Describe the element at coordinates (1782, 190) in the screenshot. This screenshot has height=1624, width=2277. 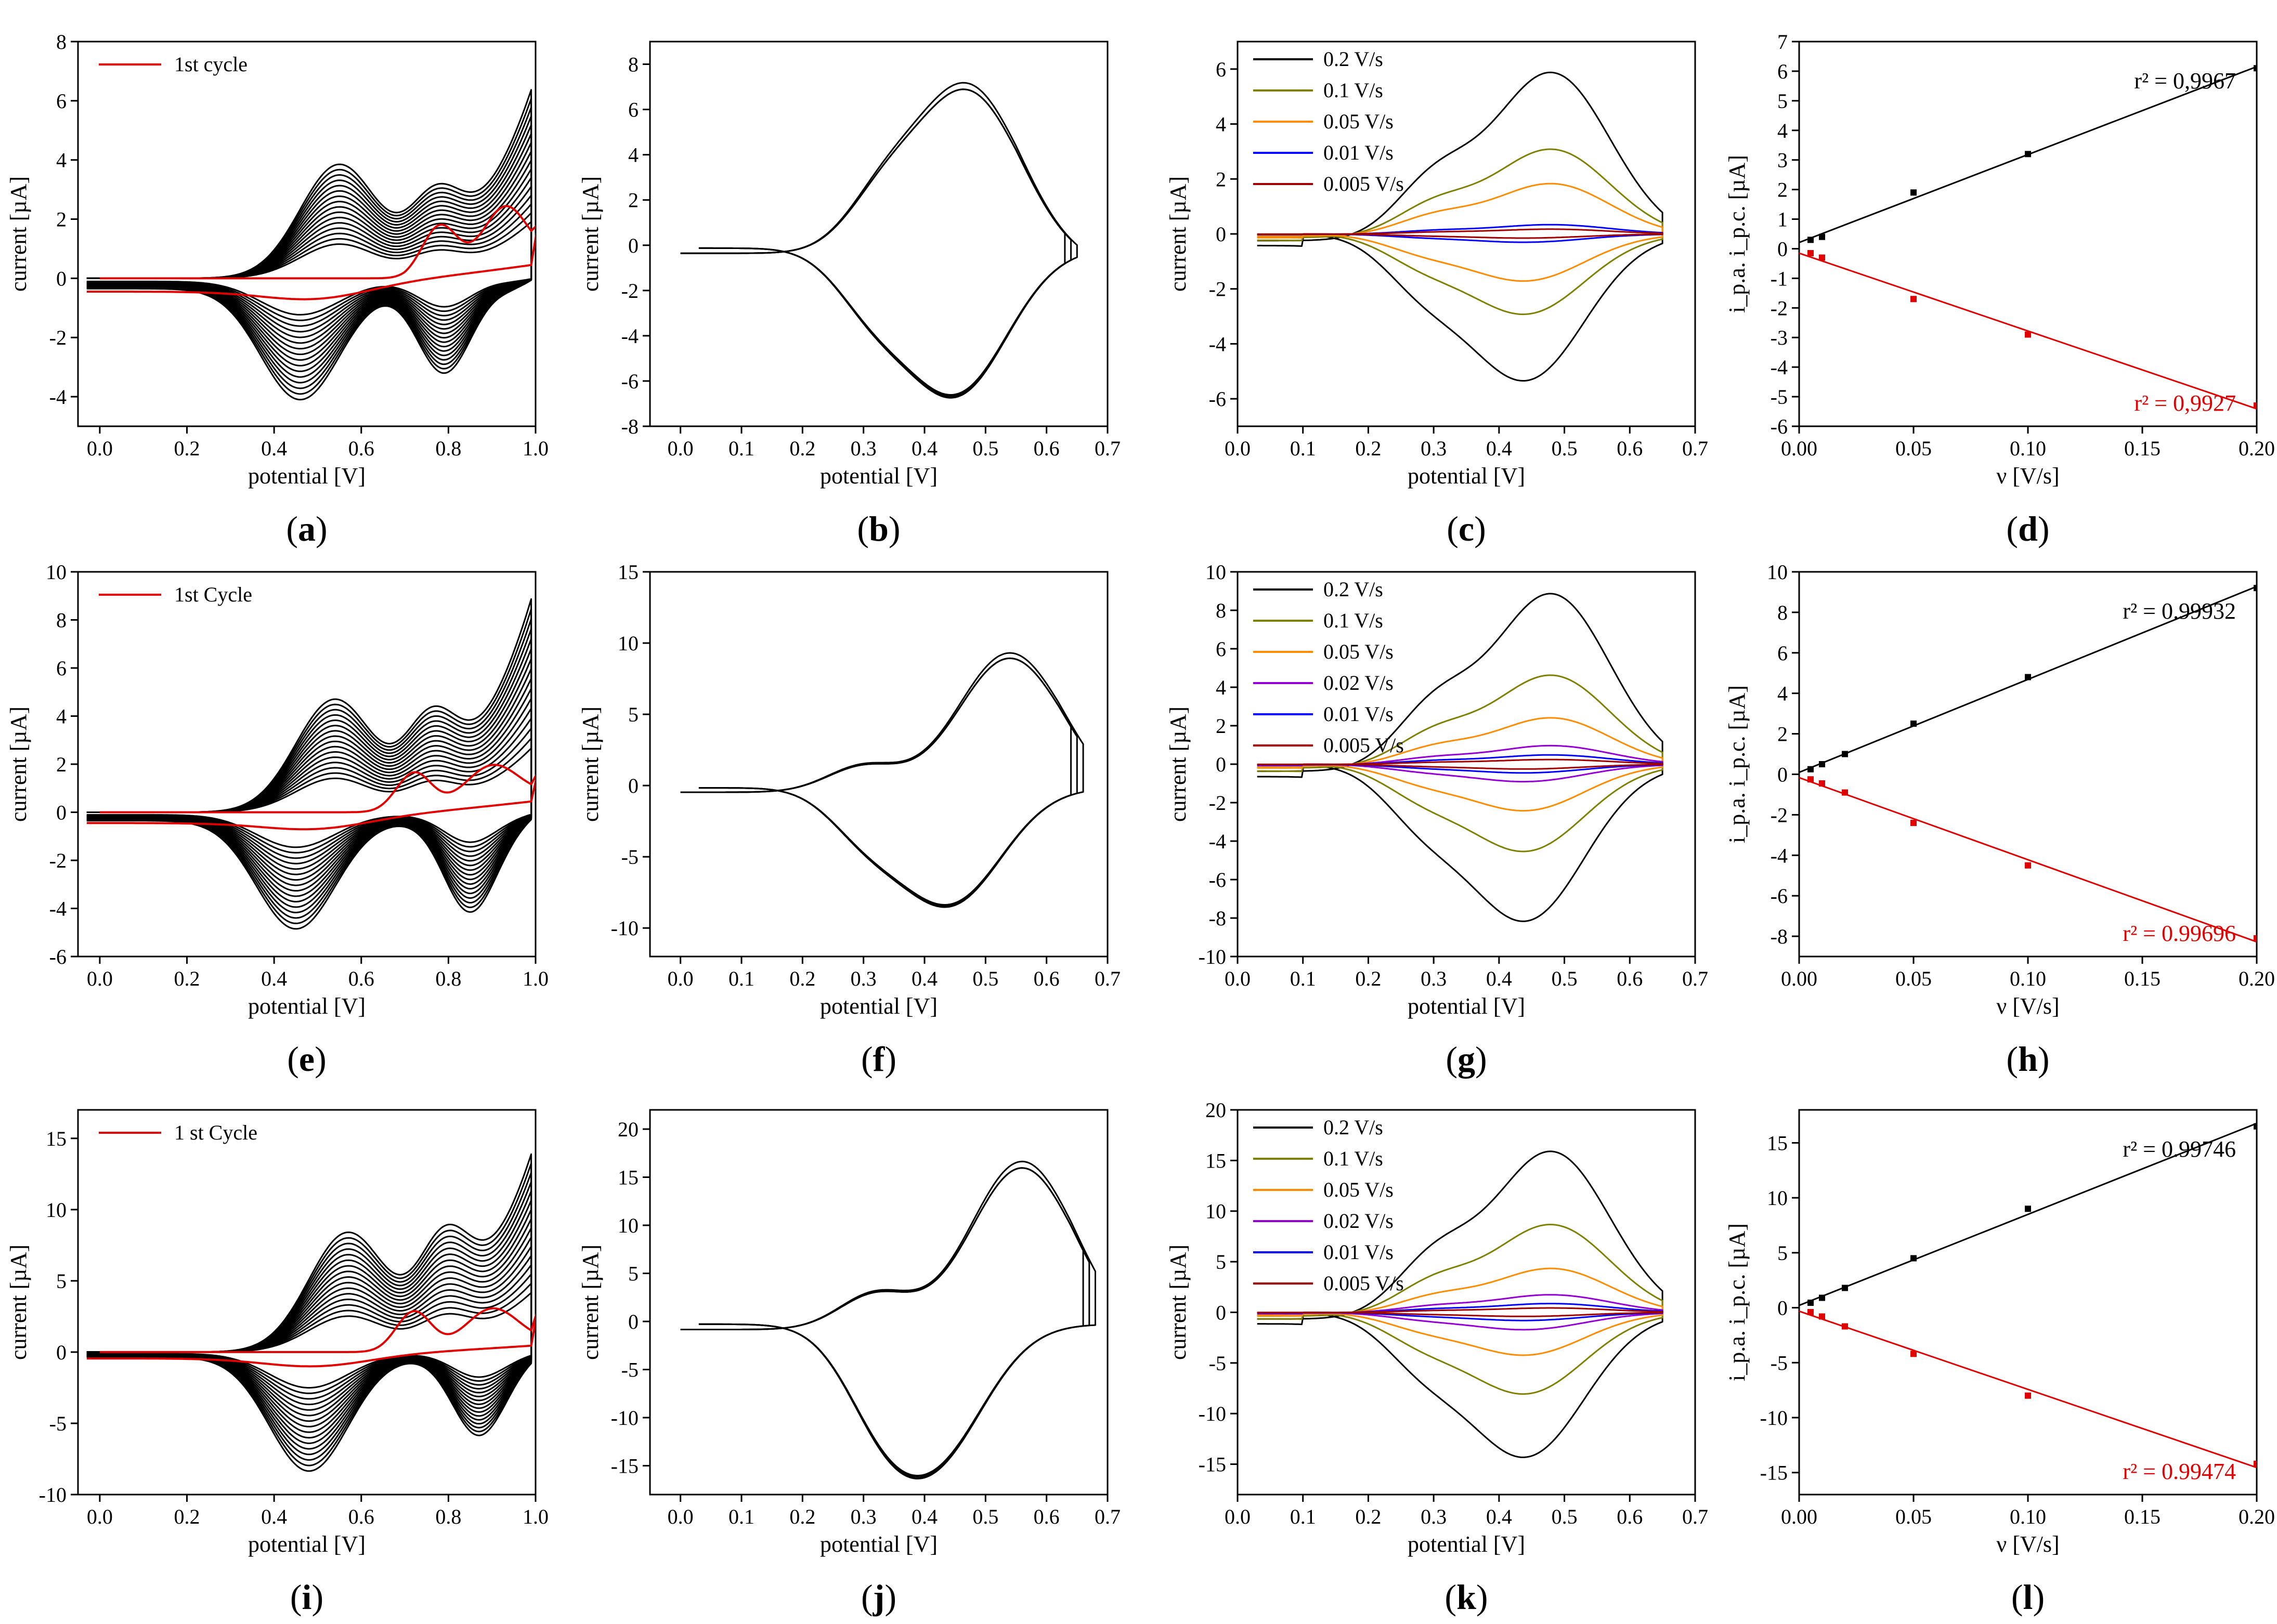
I see `y-tick-label: 2` at that location.